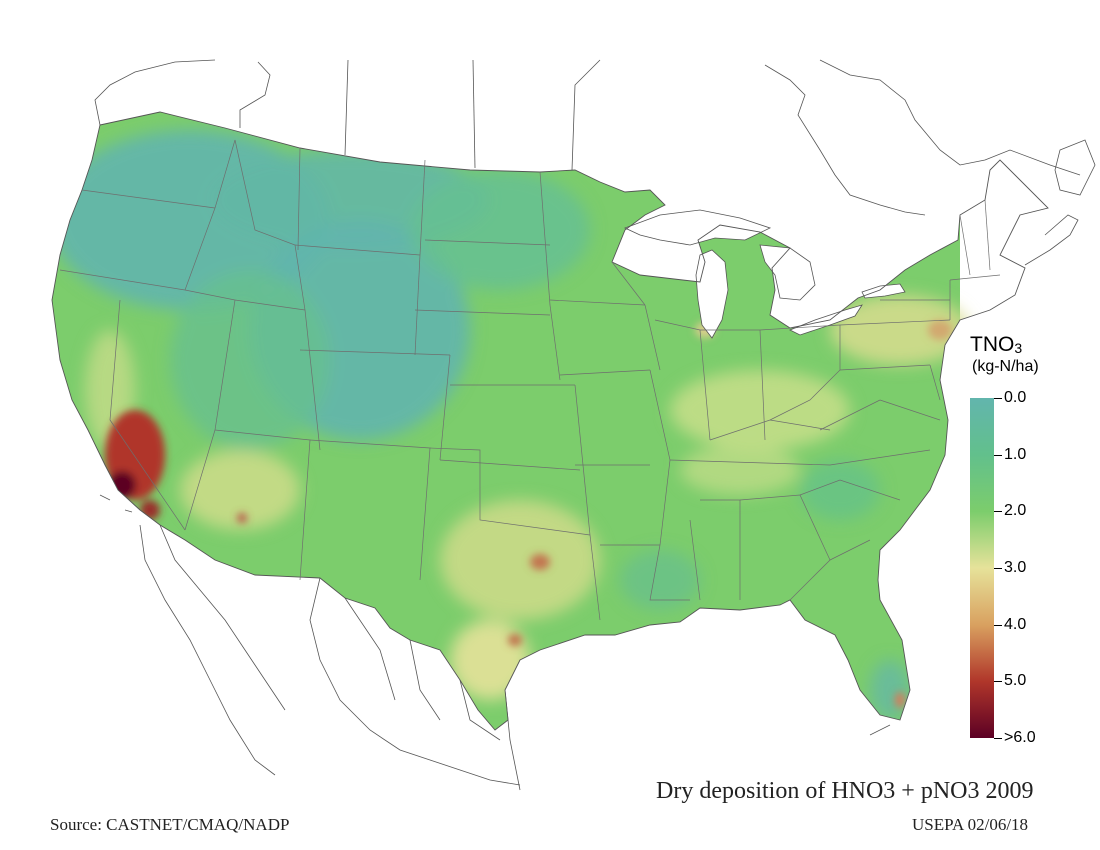  Describe the element at coordinates (845, 140) in the screenshot. I see `hudson-bay-shore` at that location.